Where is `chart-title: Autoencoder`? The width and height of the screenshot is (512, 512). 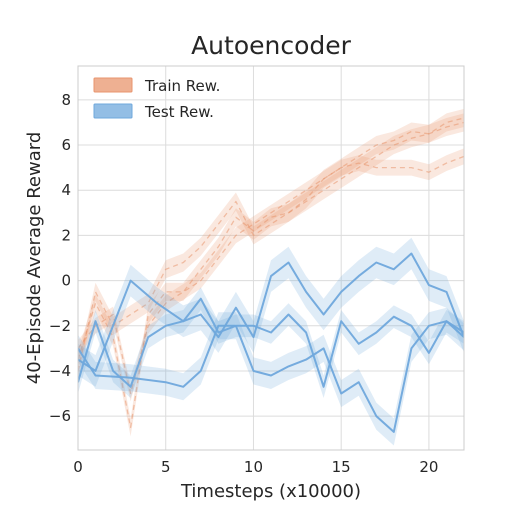 chart-title: Autoencoder is located at coordinates (271, 45).